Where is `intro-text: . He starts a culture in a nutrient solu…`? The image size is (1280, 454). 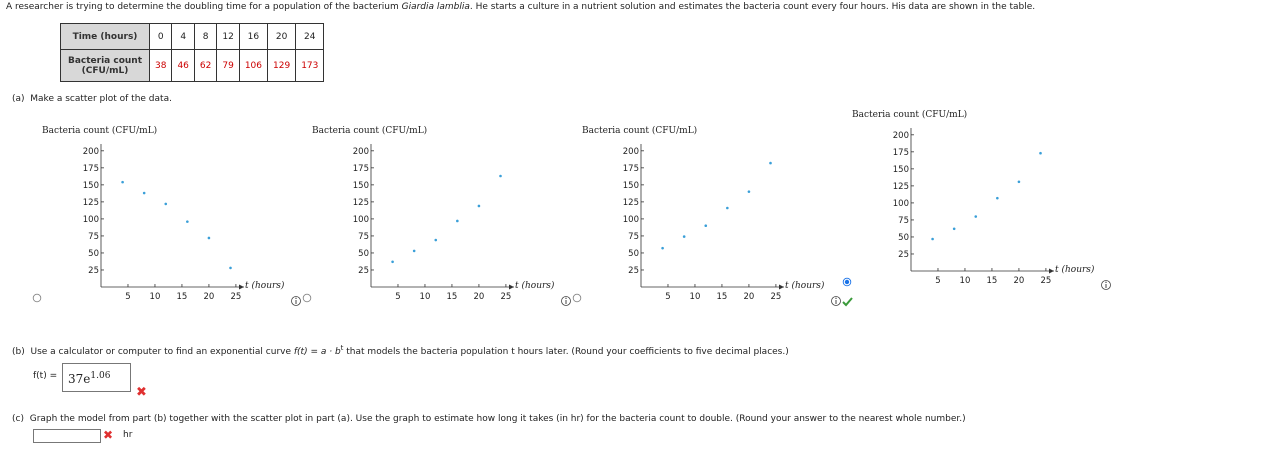
intro-text: . He starts a culture in a nutrient solu… is located at coordinates (752, 7).